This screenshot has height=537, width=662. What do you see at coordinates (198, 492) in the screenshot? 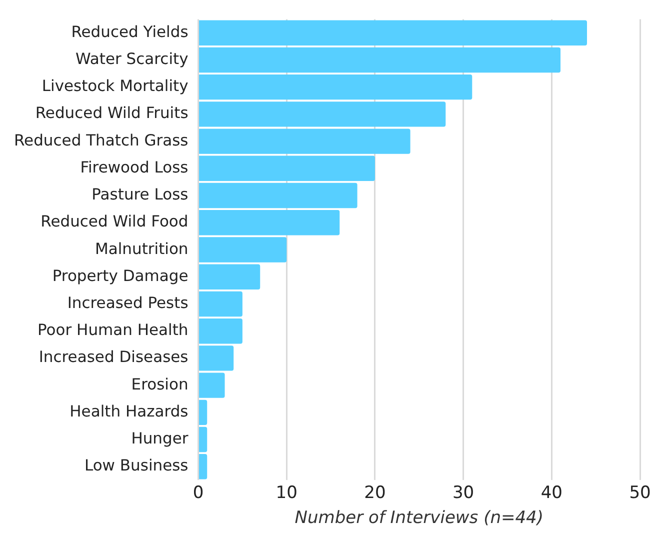
I see `x-tick-label: 0` at bounding box center [198, 492].